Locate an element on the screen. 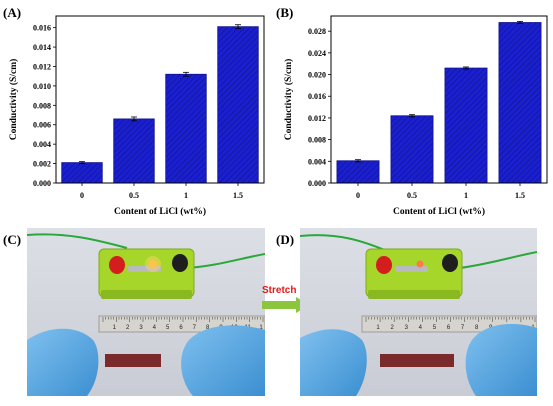 This screenshot has width=553, height=406. panel-label-a: (A) is located at coordinates (12, 12).